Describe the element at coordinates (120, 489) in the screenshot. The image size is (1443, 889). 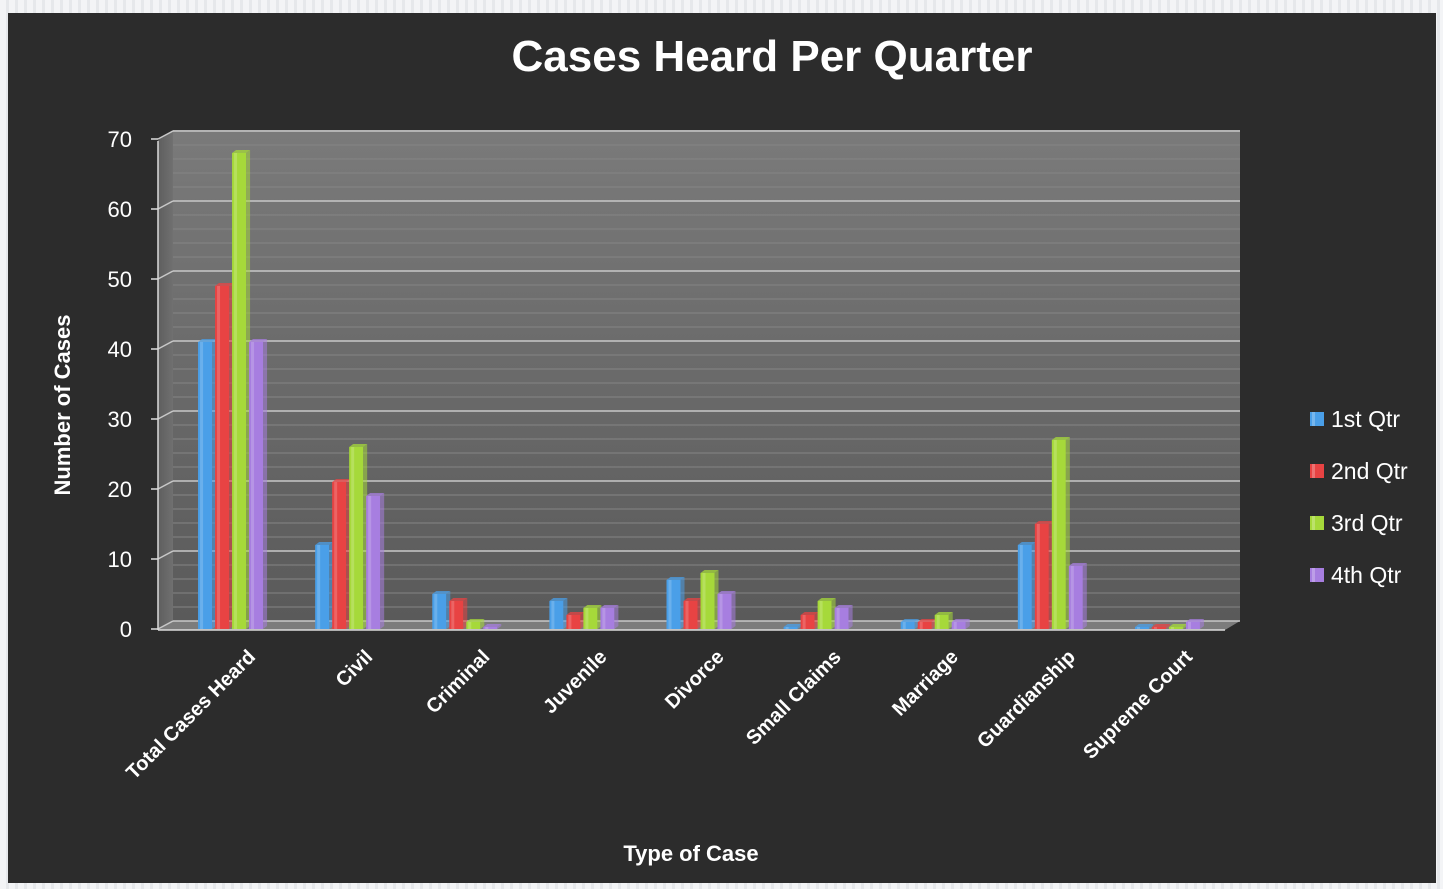
I see `y-tick-label: 20` at that location.